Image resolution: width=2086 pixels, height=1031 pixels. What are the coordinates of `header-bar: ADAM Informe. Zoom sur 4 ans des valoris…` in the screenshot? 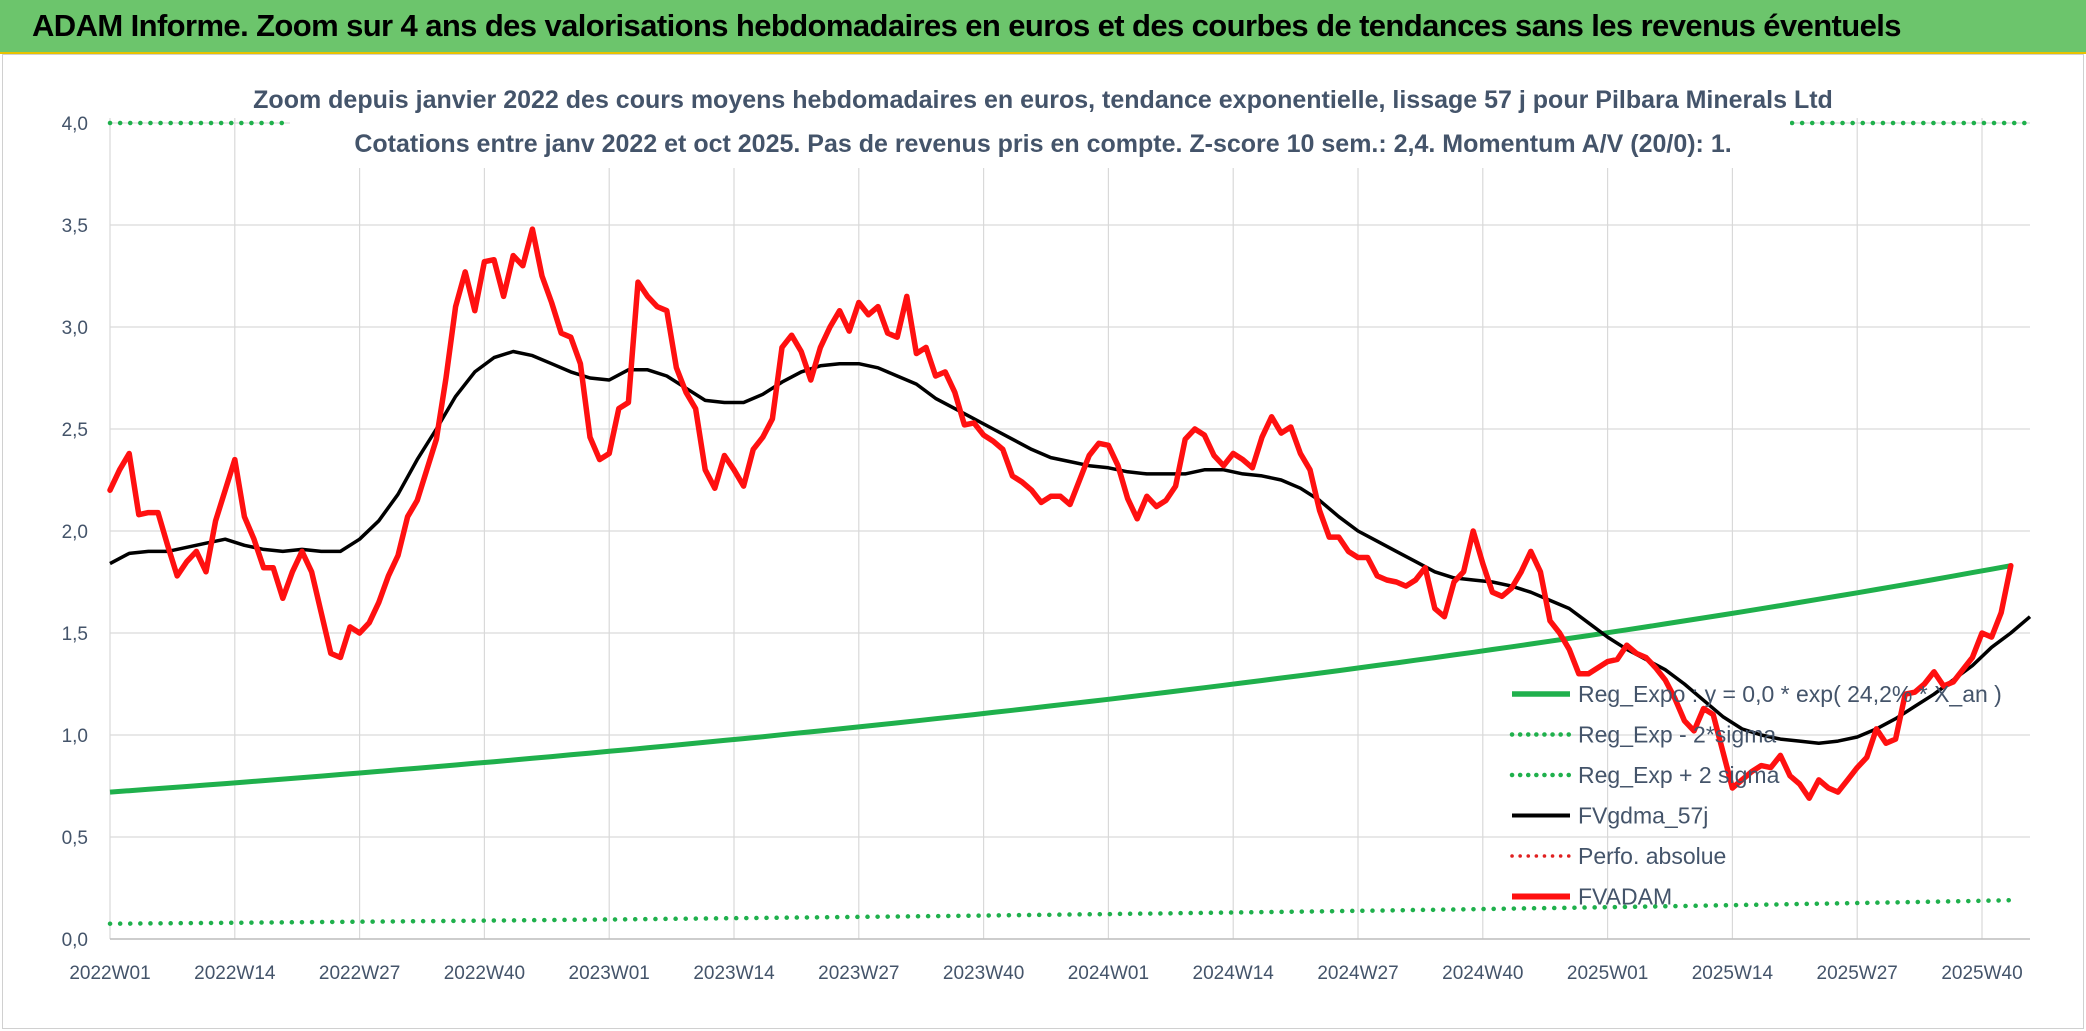 It's located at (1043, 27).